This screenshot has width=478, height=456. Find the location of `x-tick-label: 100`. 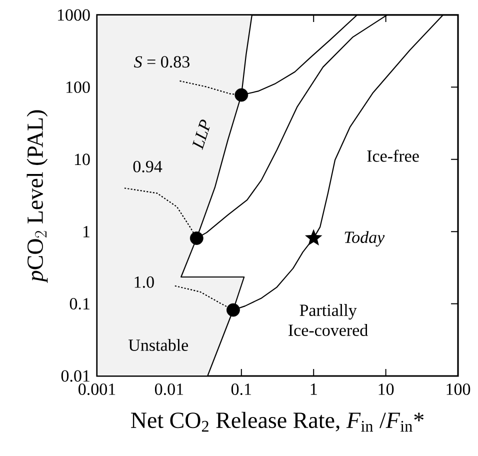

x-tick-label: 100 is located at coordinates (458, 389).